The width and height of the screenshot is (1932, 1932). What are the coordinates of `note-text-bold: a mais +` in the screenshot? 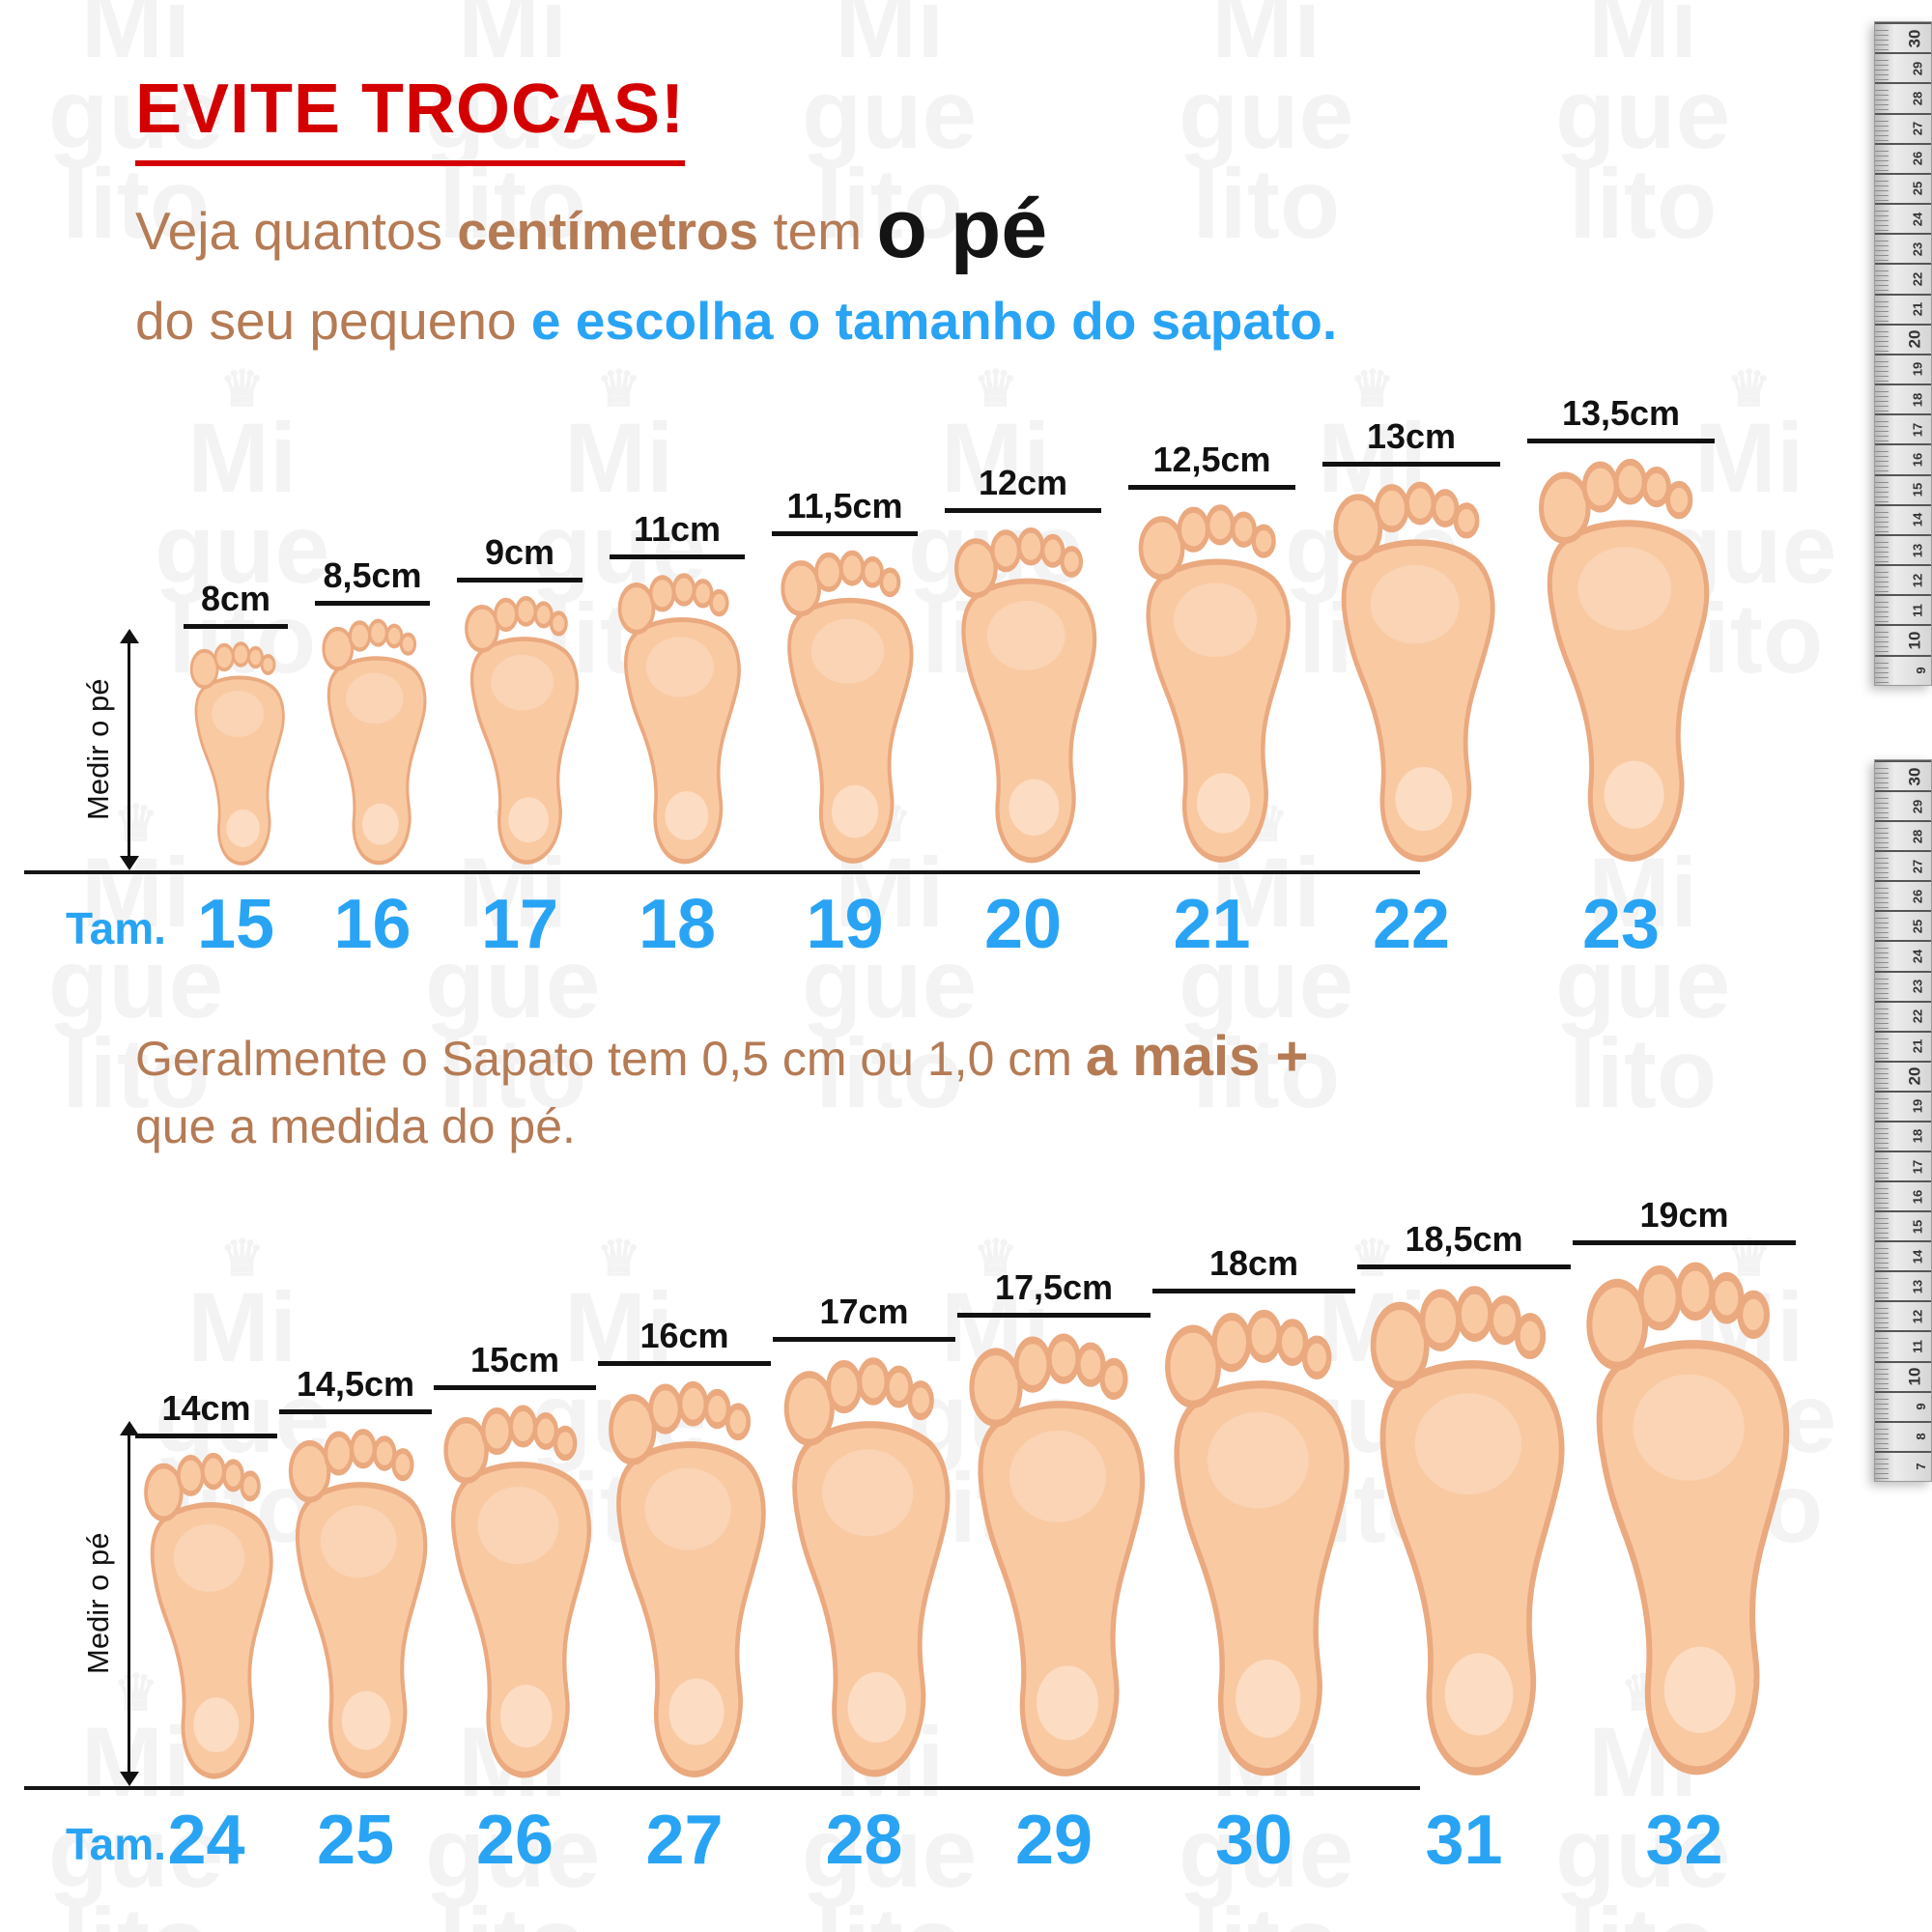 It's located at (1197, 1056).